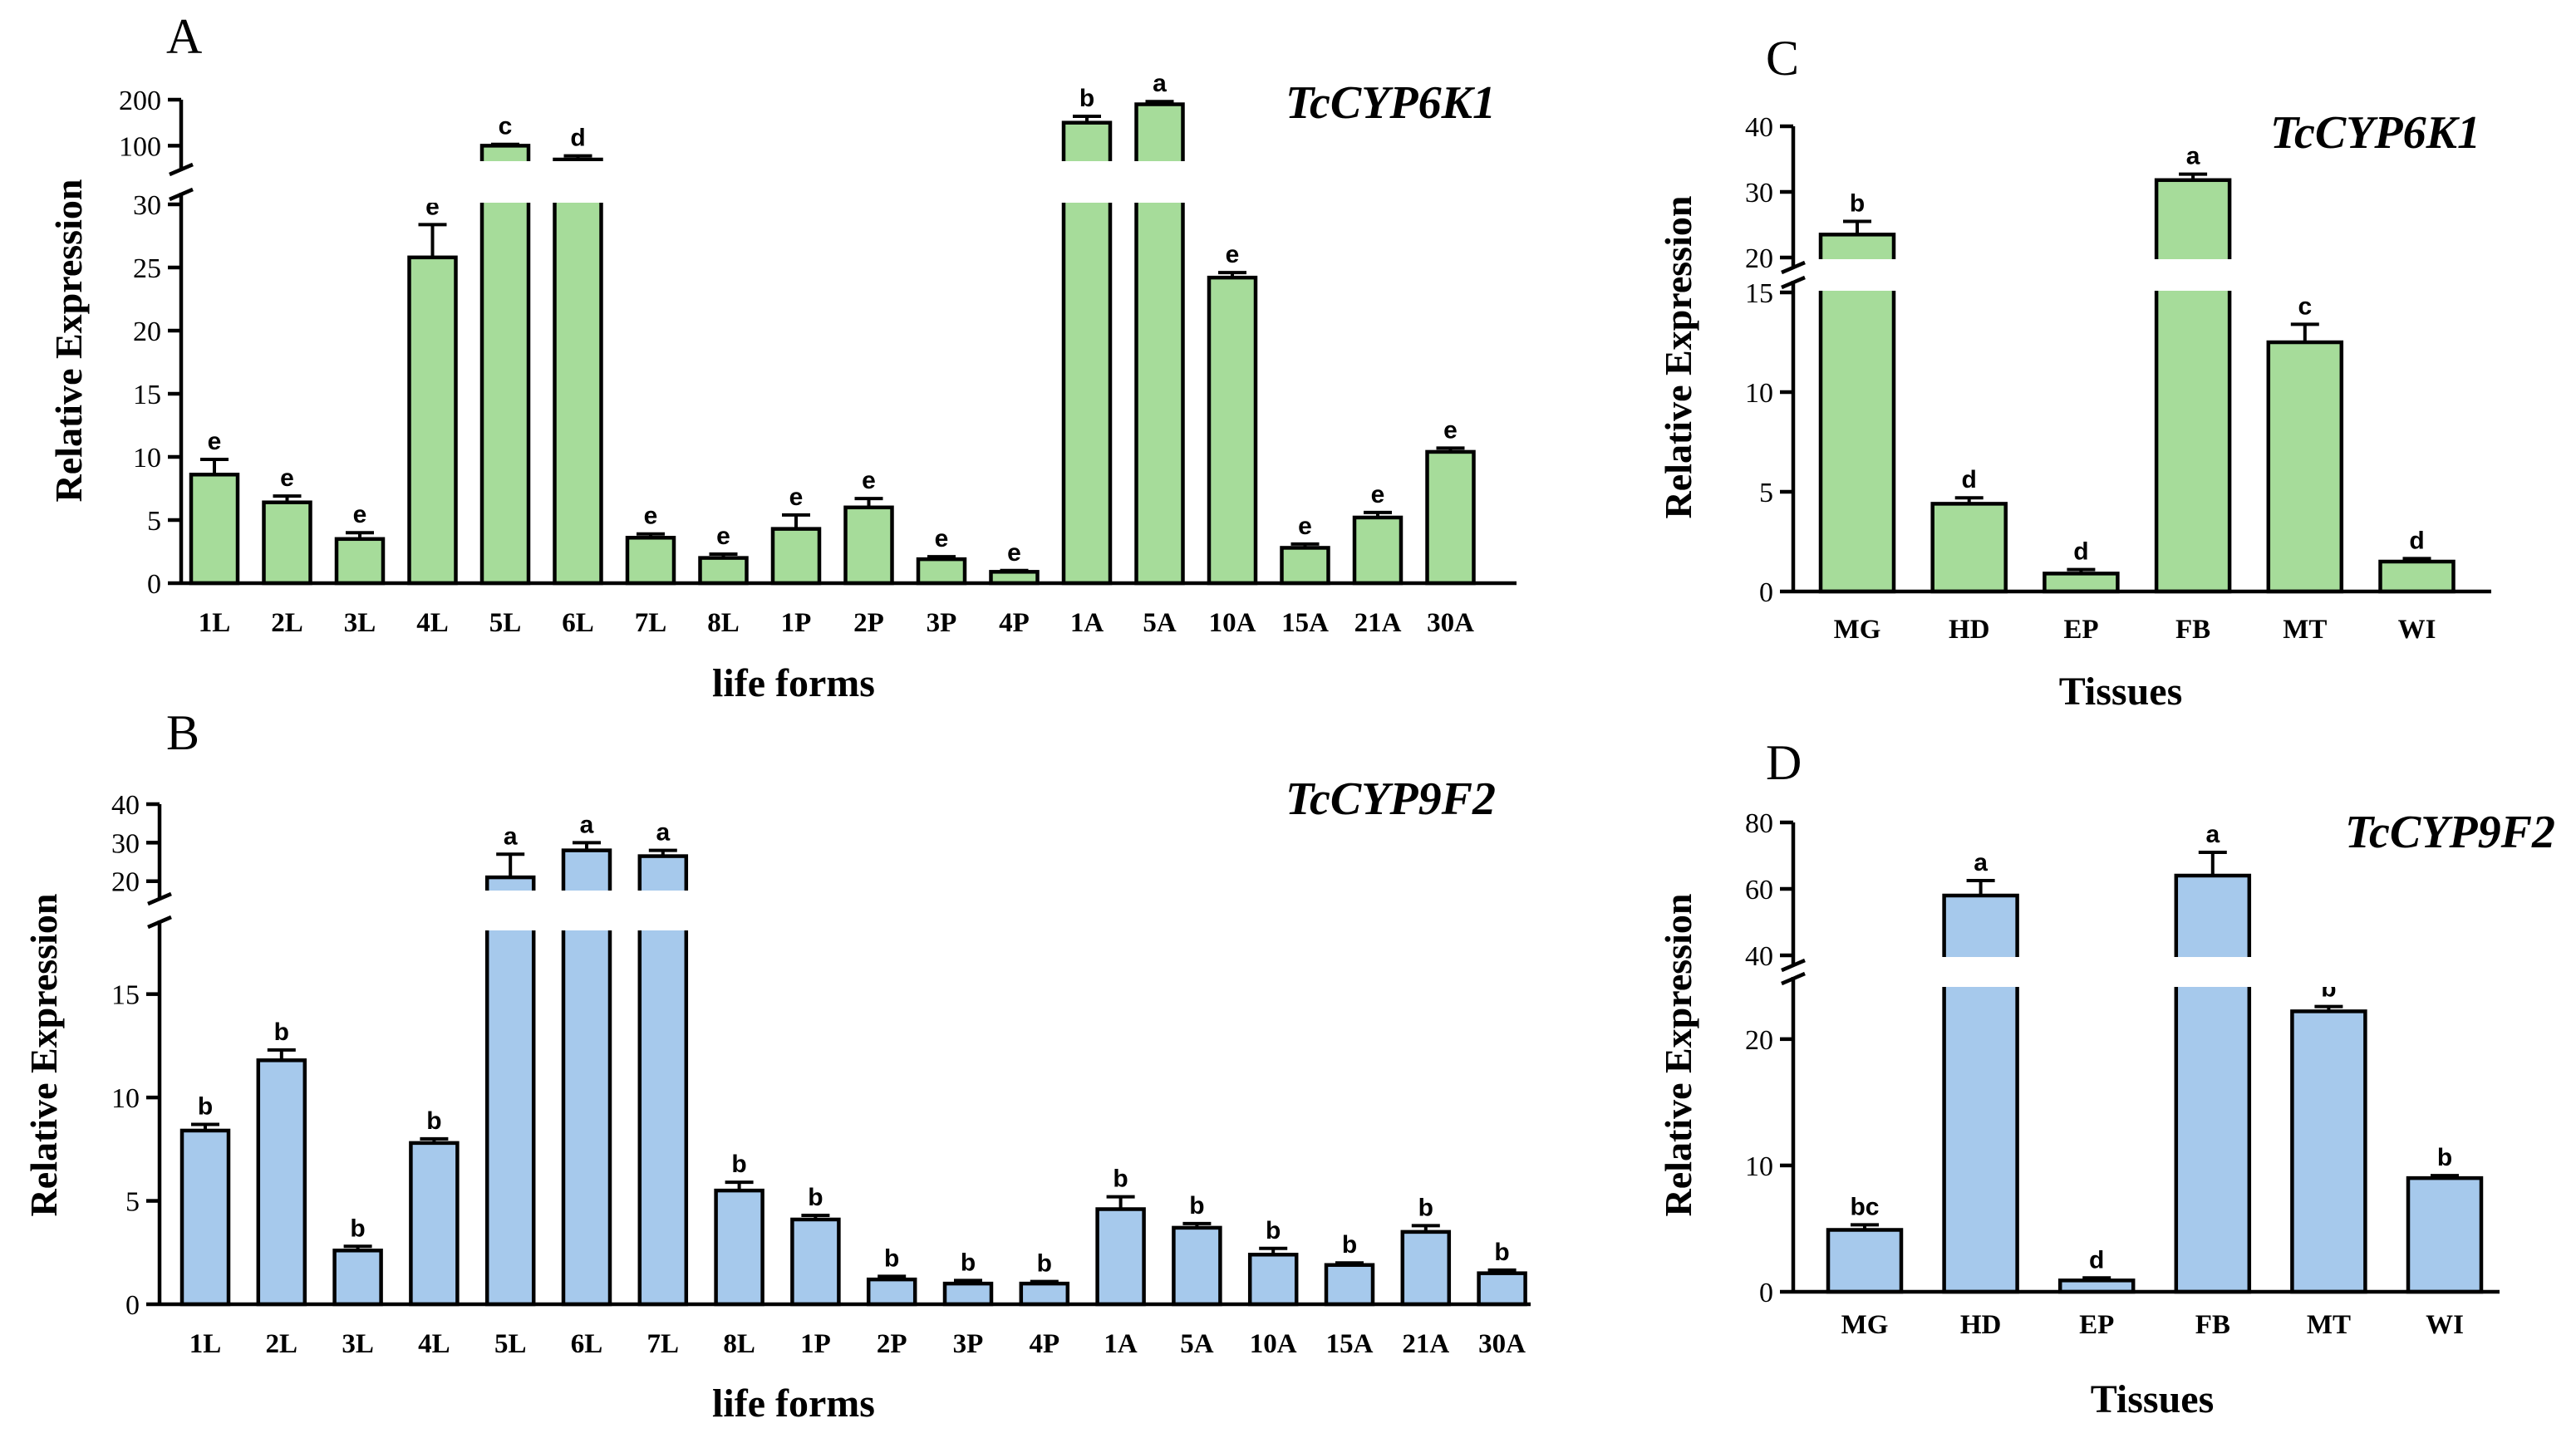 The width and height of the screenshot is (2576, 1438). What do you see at coordinates (1305, 566) in the screenshot?
I see `bar-15a` at bounding box center [1305, 566].